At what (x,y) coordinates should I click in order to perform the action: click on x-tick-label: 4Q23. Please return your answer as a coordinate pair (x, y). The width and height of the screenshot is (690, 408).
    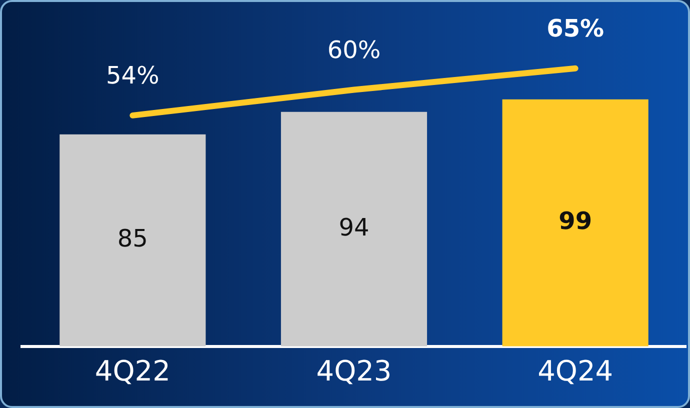
    Looking at the image, I should click on (354, 371).